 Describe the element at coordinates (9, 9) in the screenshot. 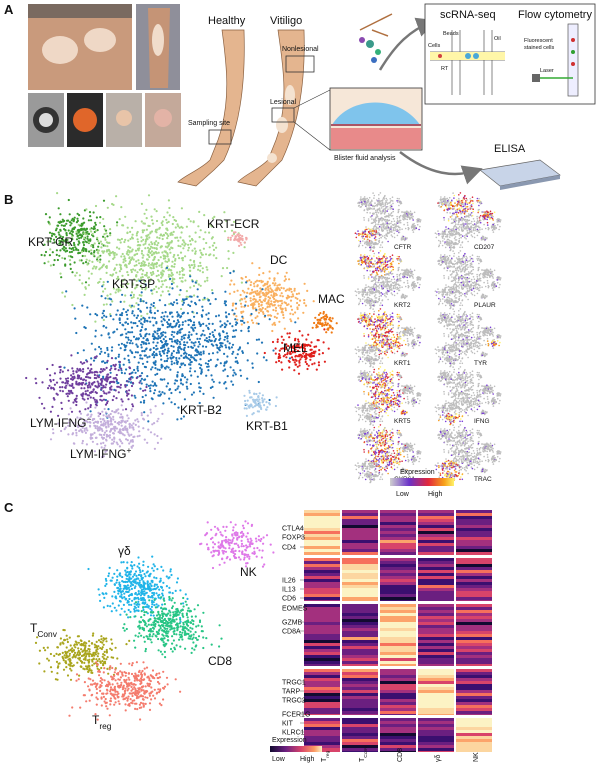

I see `panel-label: A` at that location.